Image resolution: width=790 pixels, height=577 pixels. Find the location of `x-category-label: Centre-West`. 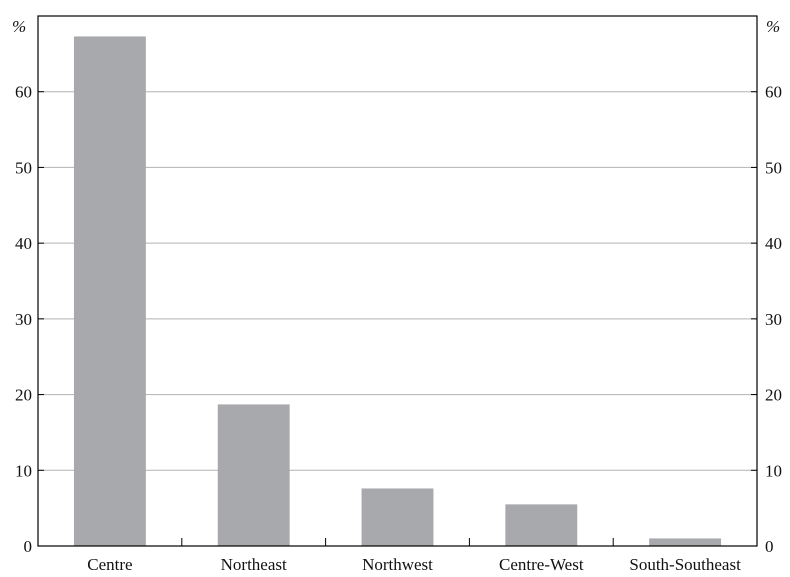

x-category-label: Centre-West is located at coordinates (541, 564).